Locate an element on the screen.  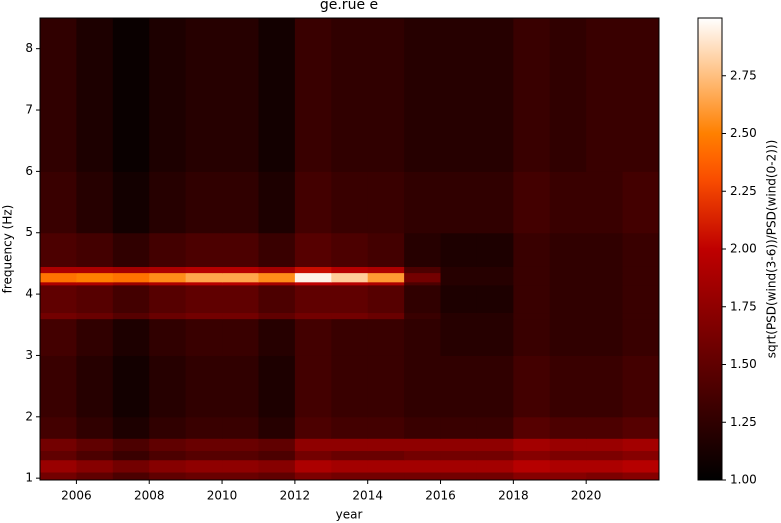
x-tick-label: 2010 is located at coordinates (222, 496).